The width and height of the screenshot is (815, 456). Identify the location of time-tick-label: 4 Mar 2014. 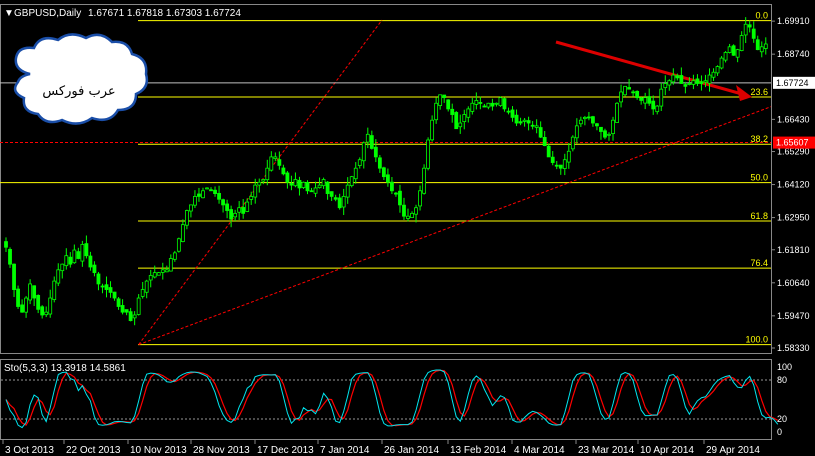
(539, 450).